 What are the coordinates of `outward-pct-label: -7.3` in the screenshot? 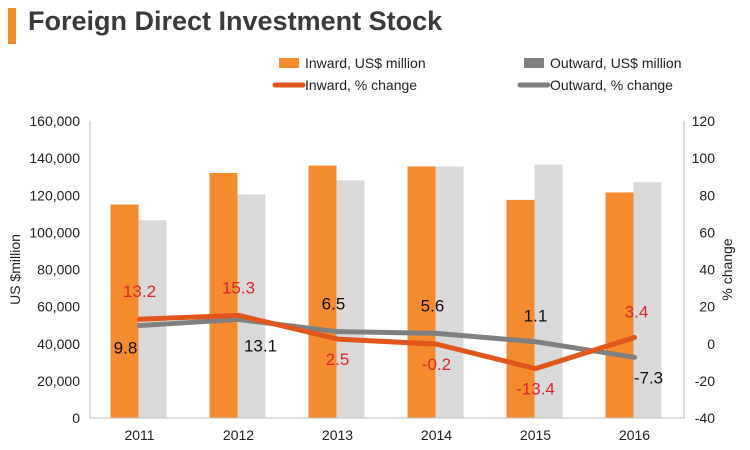 It's located at (648, 377).